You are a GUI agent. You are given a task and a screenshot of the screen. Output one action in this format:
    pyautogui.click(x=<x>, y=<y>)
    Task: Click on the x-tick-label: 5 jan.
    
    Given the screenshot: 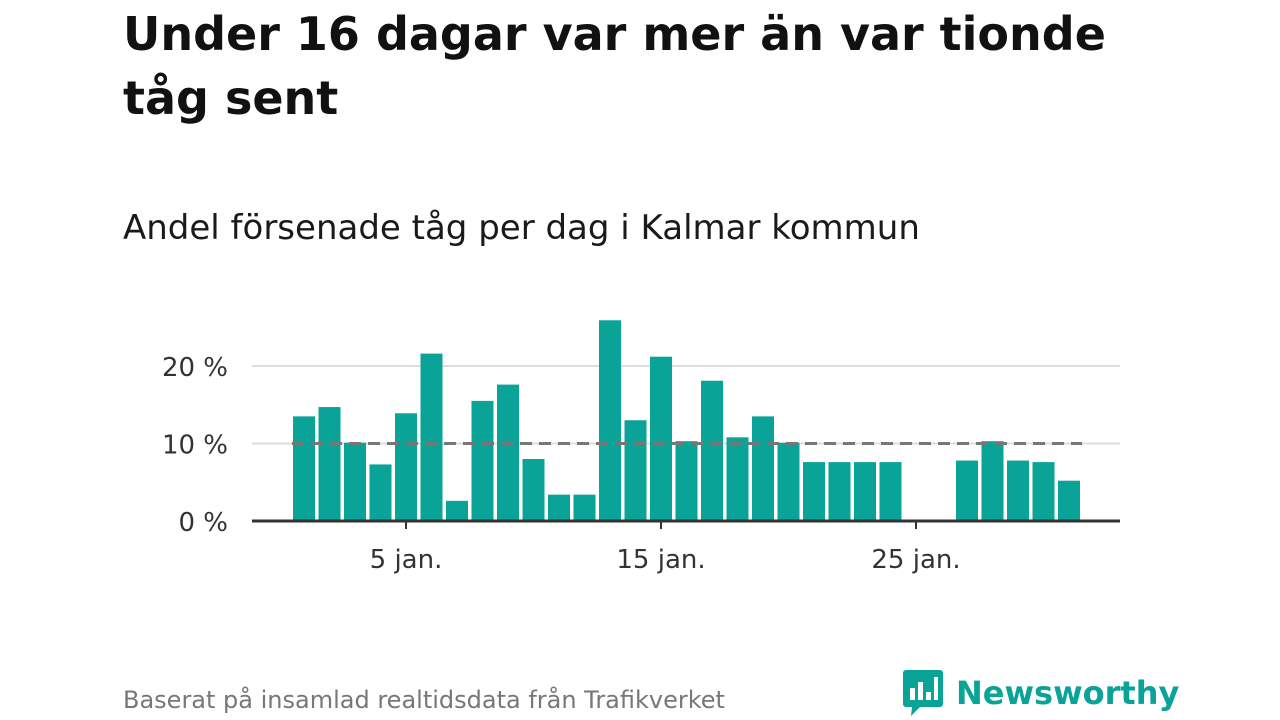 What is the action you would take?
    pyautogui.click(x=406, y=560)
    